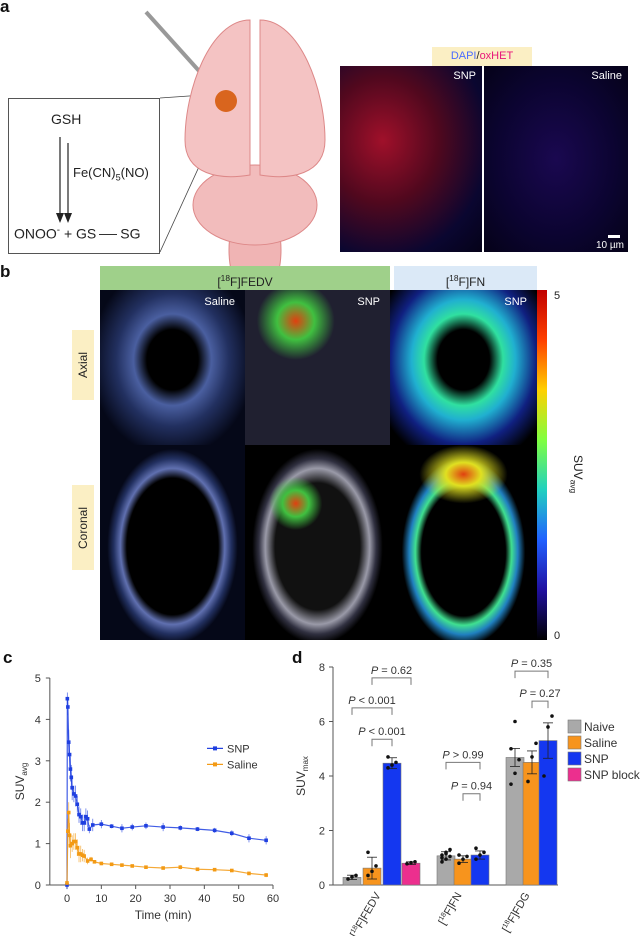 The height and width of the screenshot is (936, 640). I want to click on y-tick-label: 8, so click(322, 668).